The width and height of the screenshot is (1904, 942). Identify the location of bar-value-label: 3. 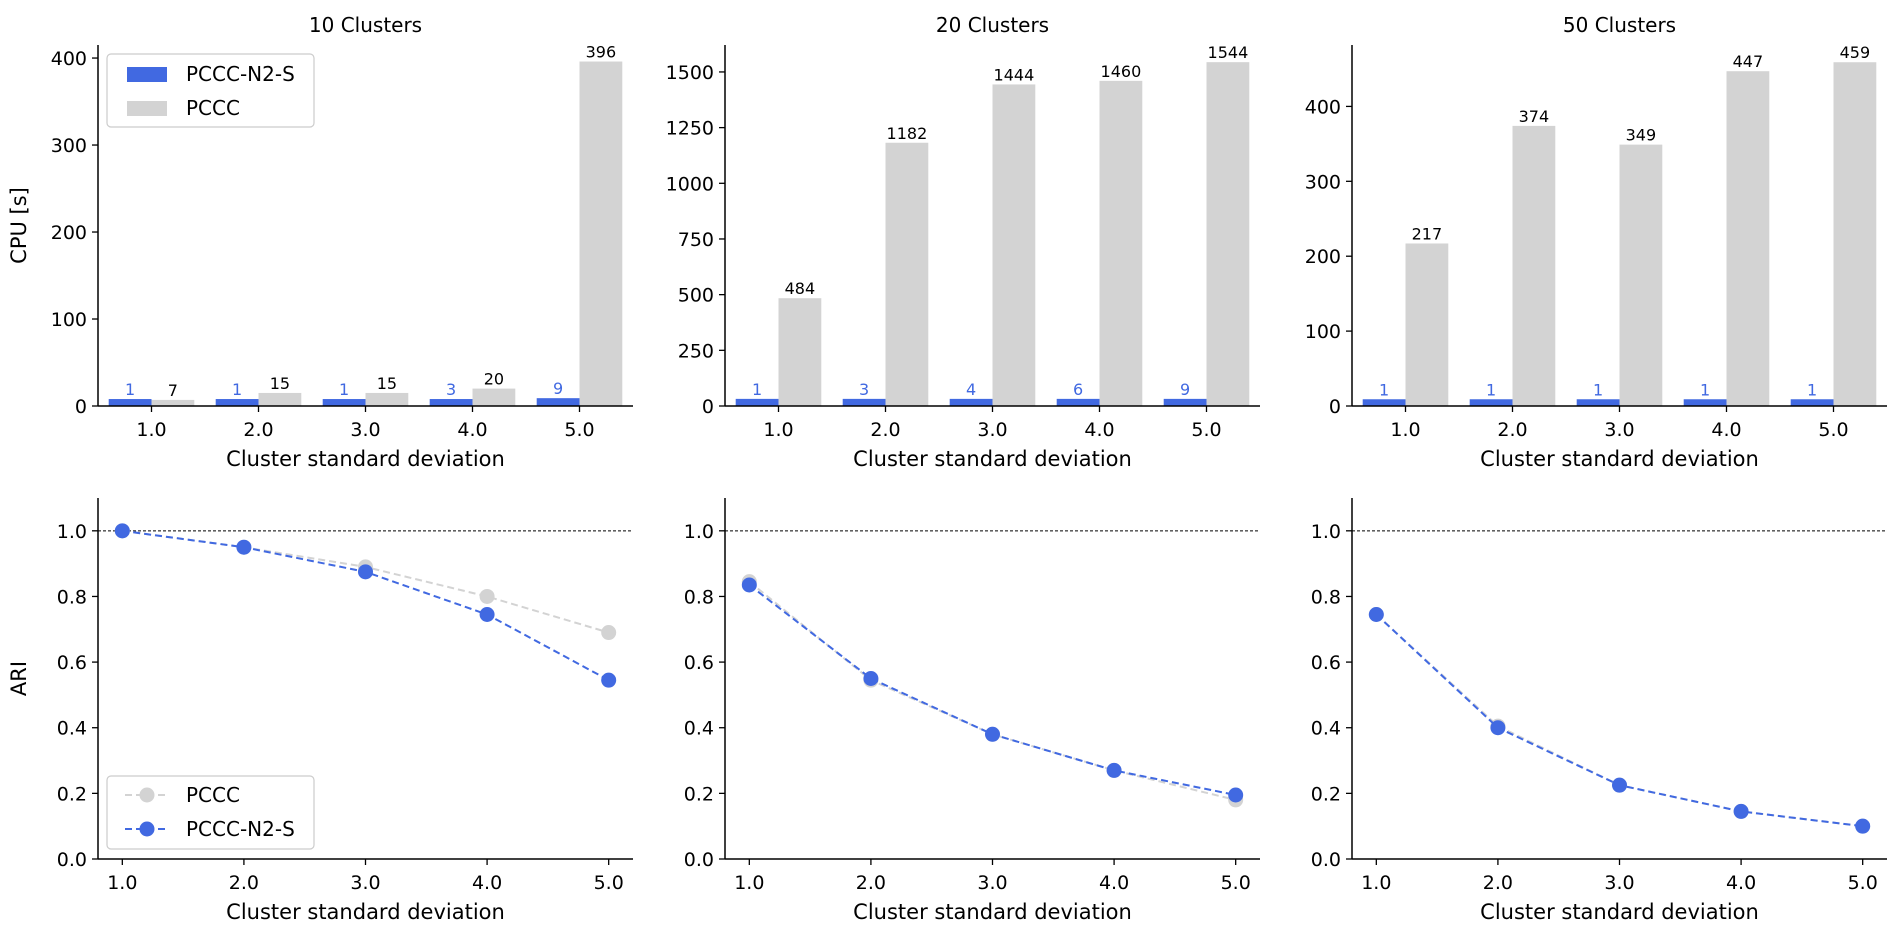
(451, 389).